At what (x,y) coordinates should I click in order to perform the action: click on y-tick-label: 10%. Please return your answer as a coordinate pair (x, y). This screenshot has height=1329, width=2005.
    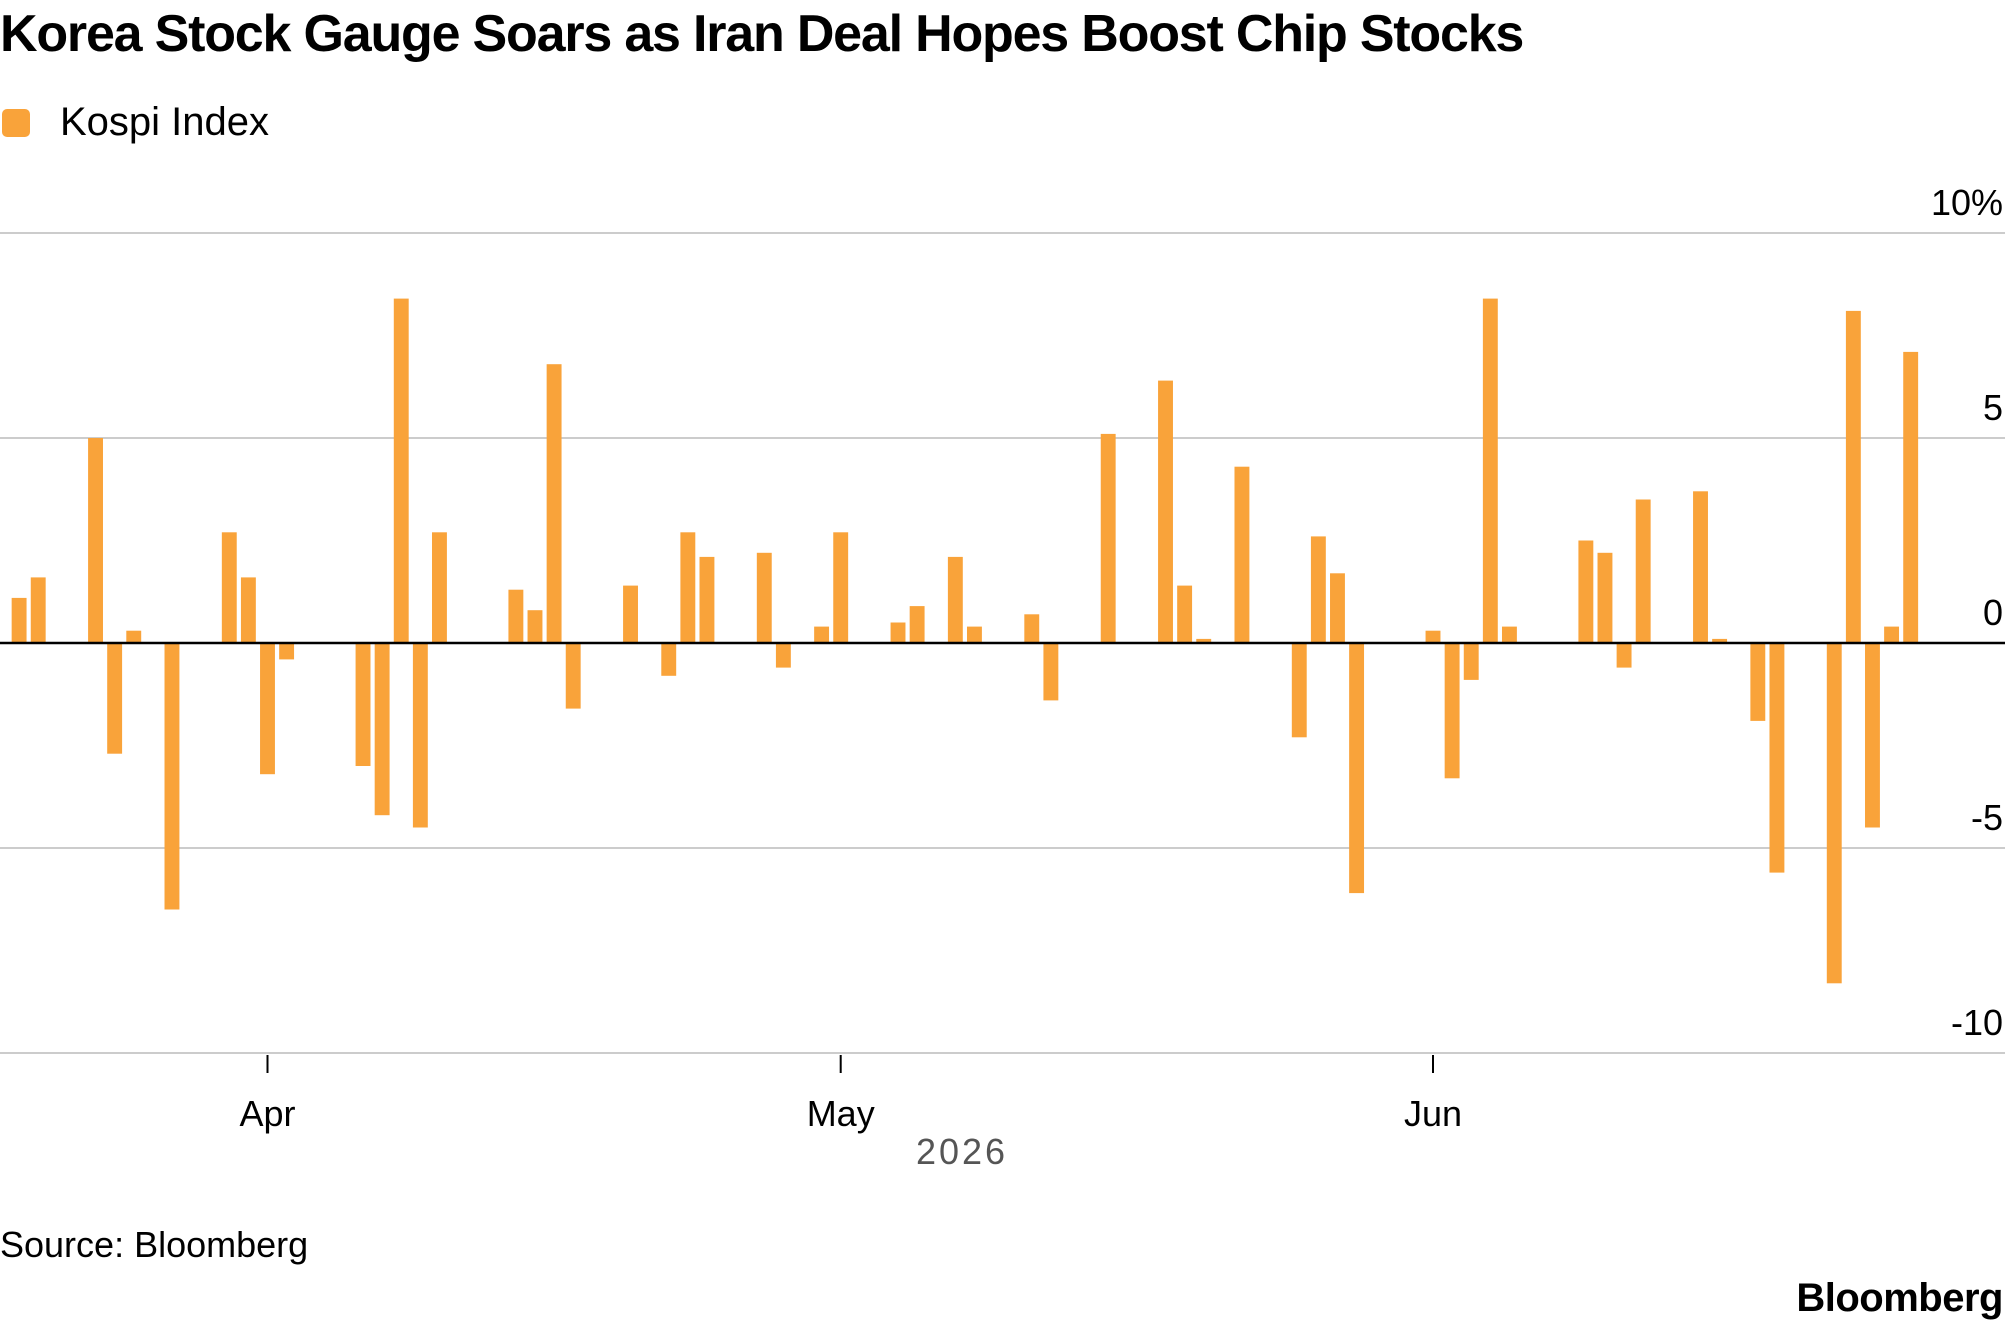
    Looking at the image, I should click on (1967, 202).